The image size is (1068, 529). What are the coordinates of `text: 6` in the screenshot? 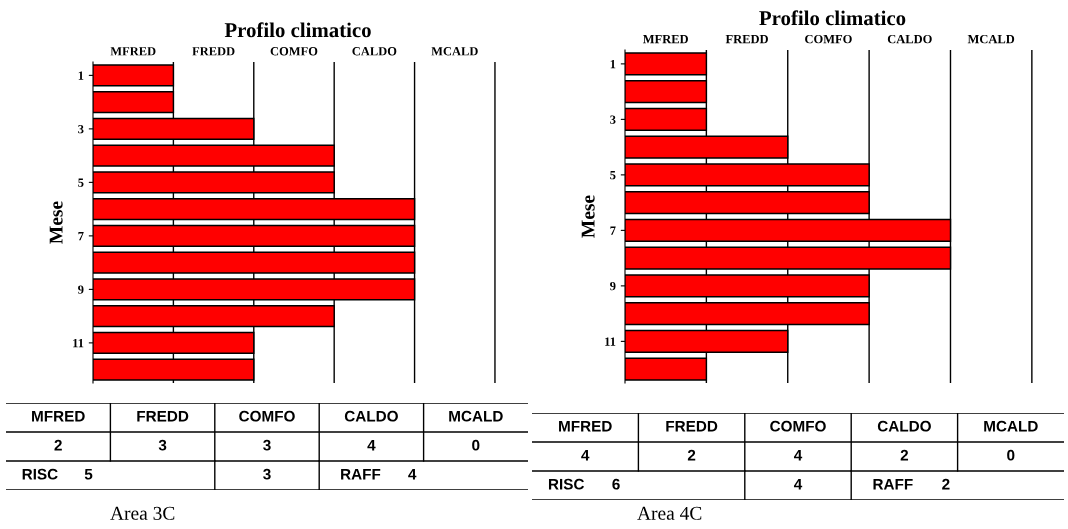 It's located at (616, 484).